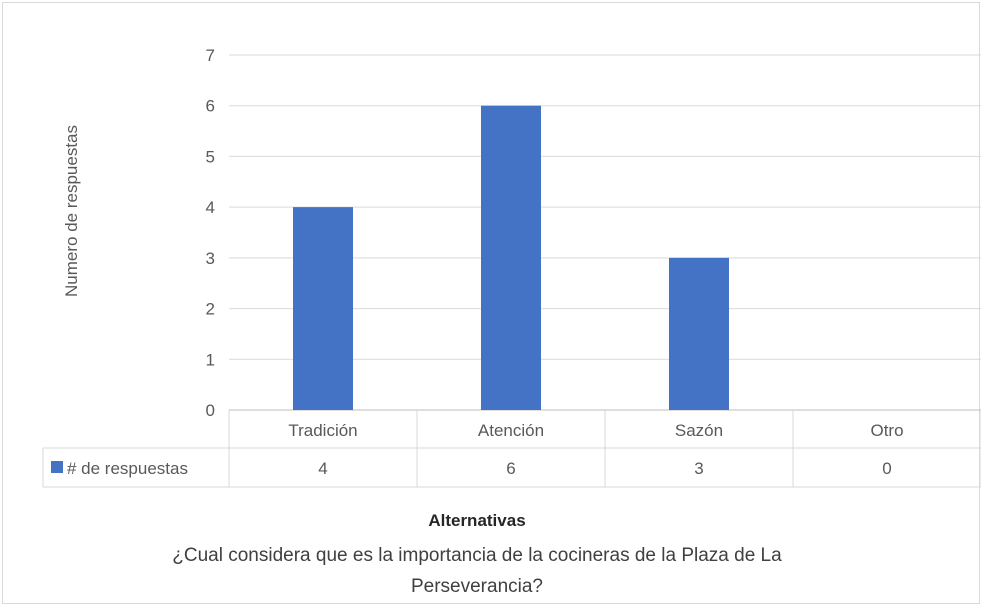  I want to click on y-tick-label-3: 3, so click(210, 258).